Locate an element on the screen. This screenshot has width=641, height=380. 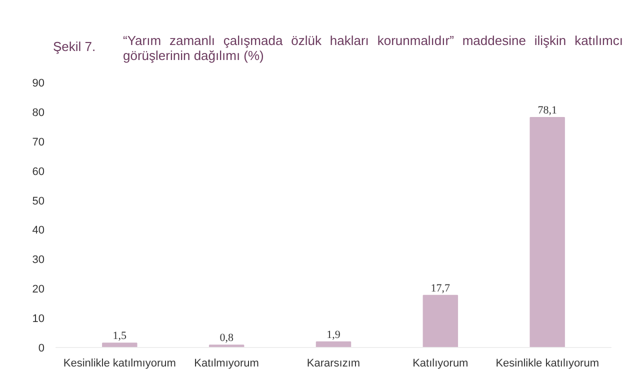
x-tick-label: Kararsızım is located at coordinates (333, 364).